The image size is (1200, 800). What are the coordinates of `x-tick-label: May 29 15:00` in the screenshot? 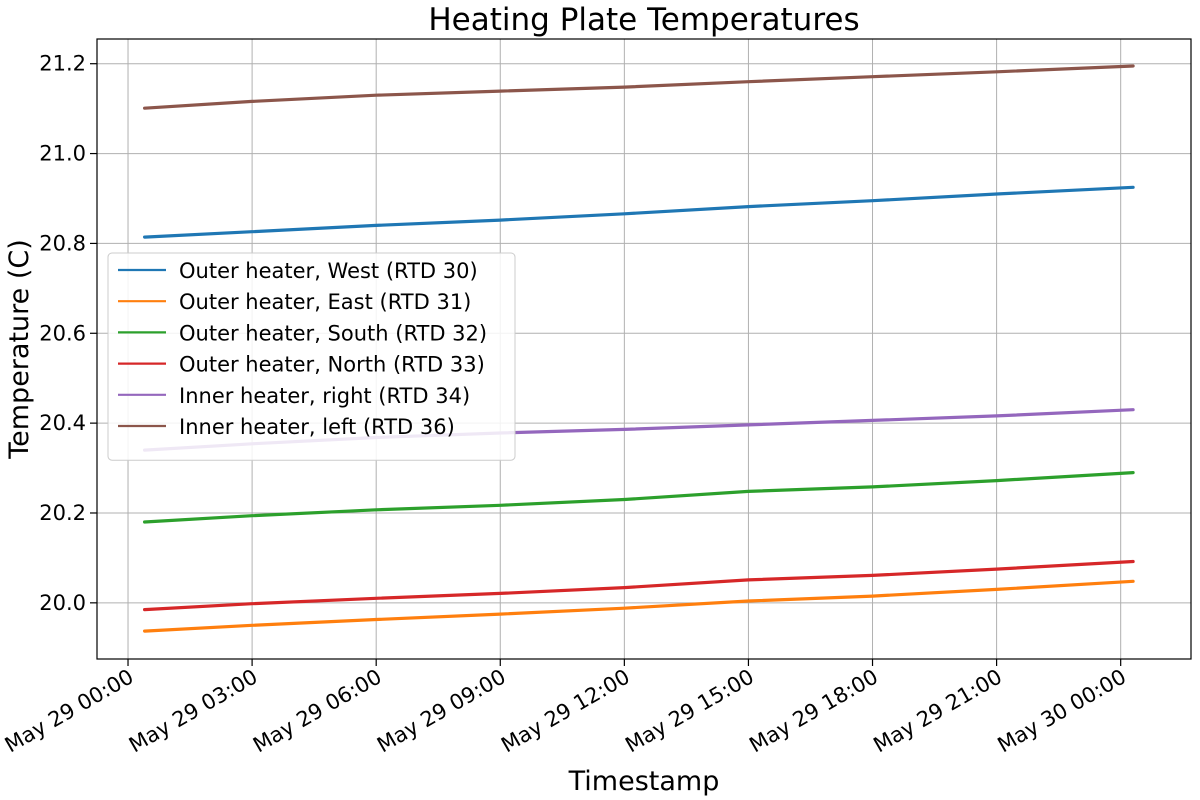 It's located at (689, 711).